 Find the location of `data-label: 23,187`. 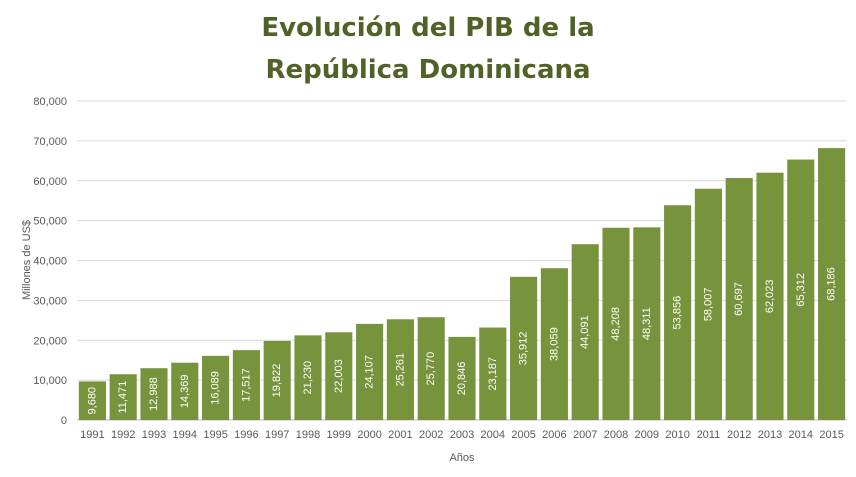

data-label: 23,187 is located at coordinates (493, 374).